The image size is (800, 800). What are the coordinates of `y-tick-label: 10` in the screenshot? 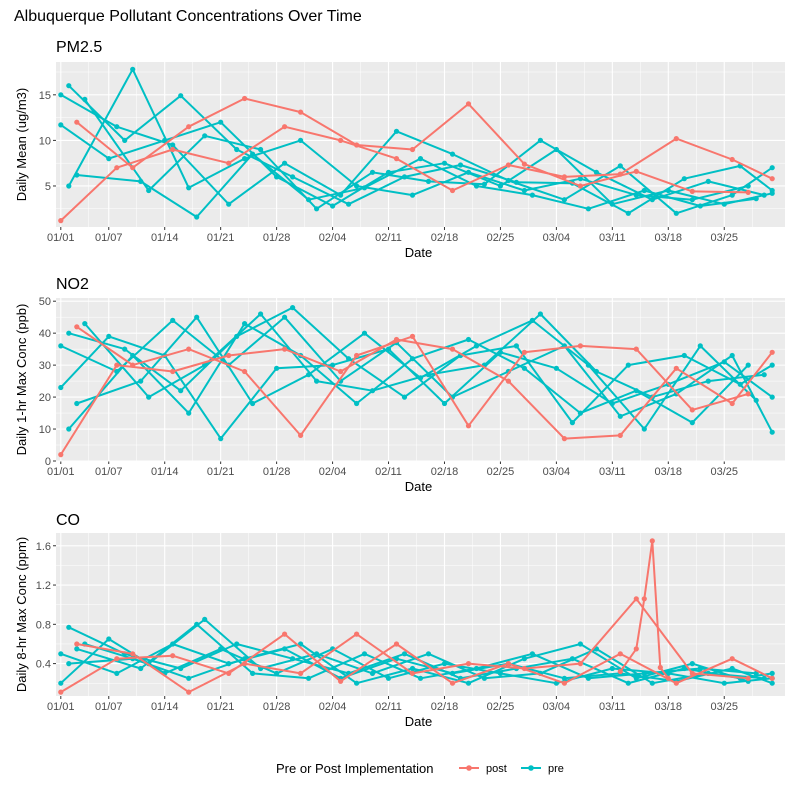 It's located at (45, 141).